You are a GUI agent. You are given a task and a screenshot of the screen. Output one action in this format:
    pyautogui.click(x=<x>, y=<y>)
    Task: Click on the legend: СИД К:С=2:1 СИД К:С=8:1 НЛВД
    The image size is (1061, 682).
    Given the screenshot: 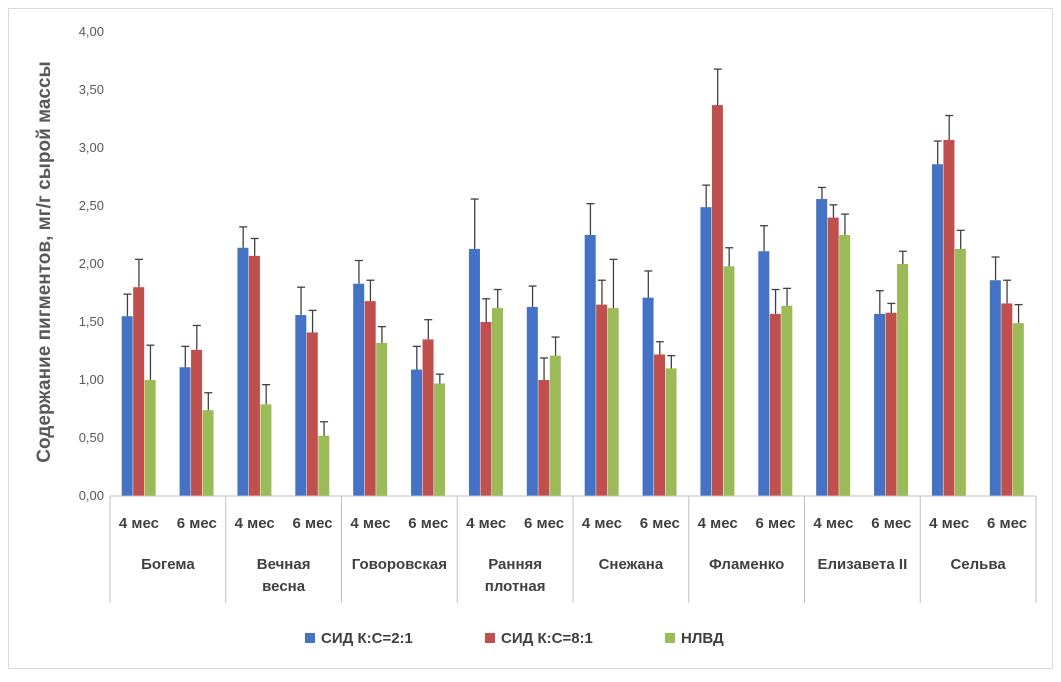 What is the action you would take?
    pyautogui.click(x=514, y=638)
    